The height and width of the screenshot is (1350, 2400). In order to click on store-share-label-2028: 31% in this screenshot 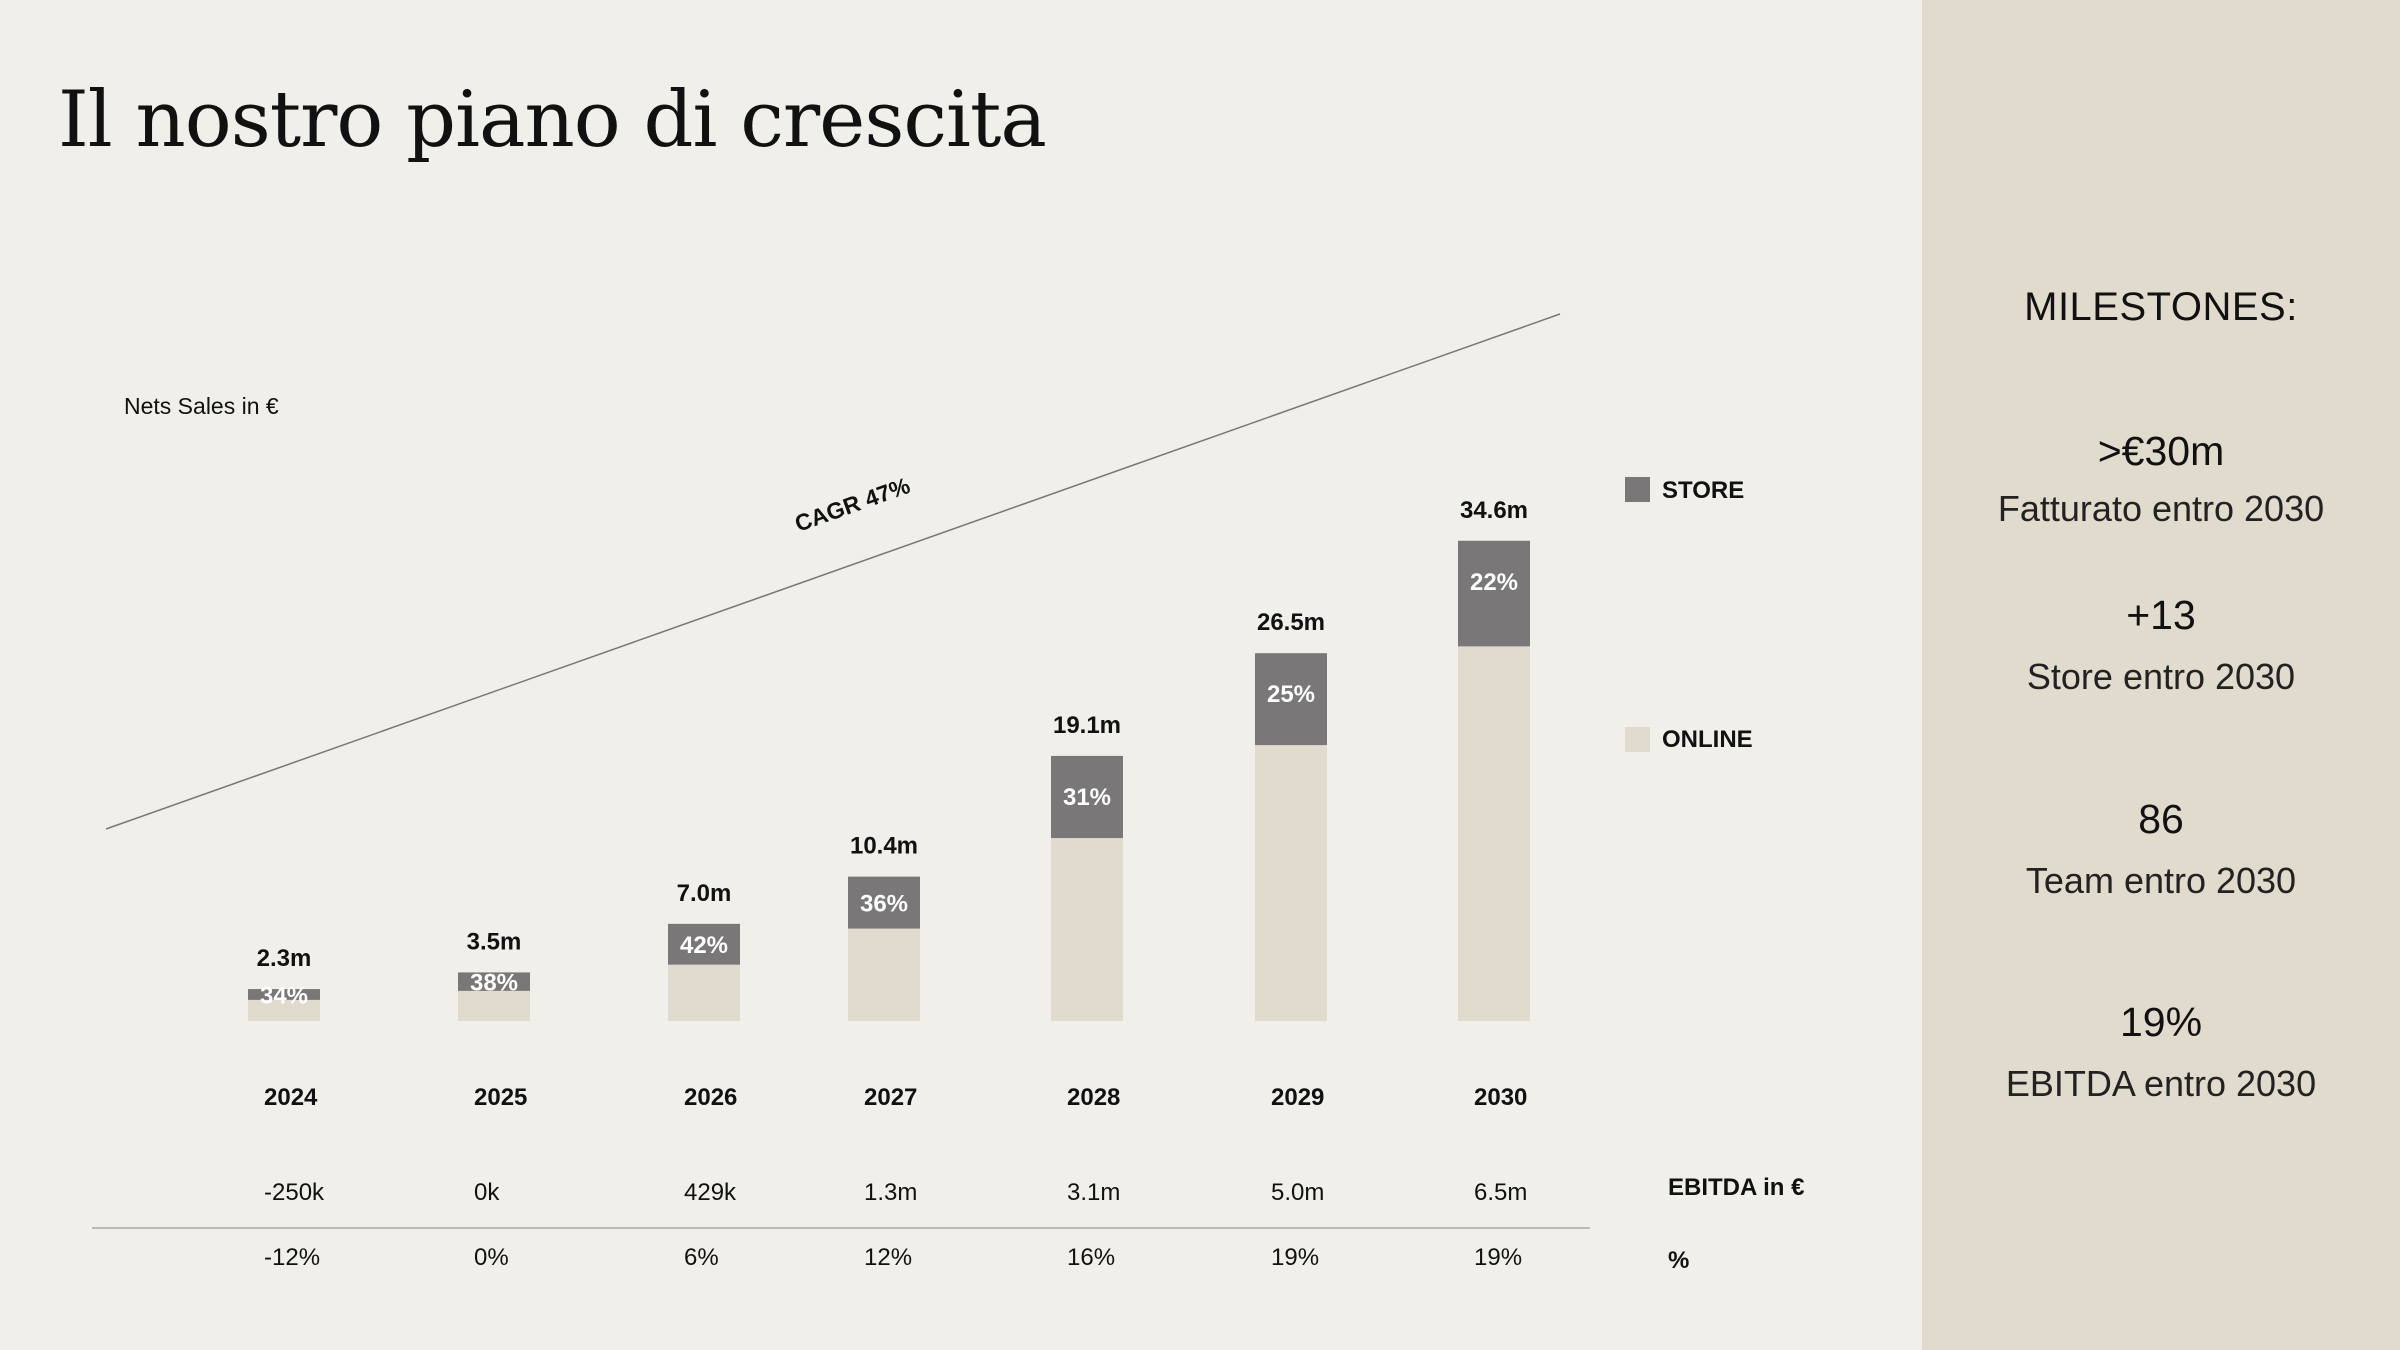, I will do `click(1087, 797)`.